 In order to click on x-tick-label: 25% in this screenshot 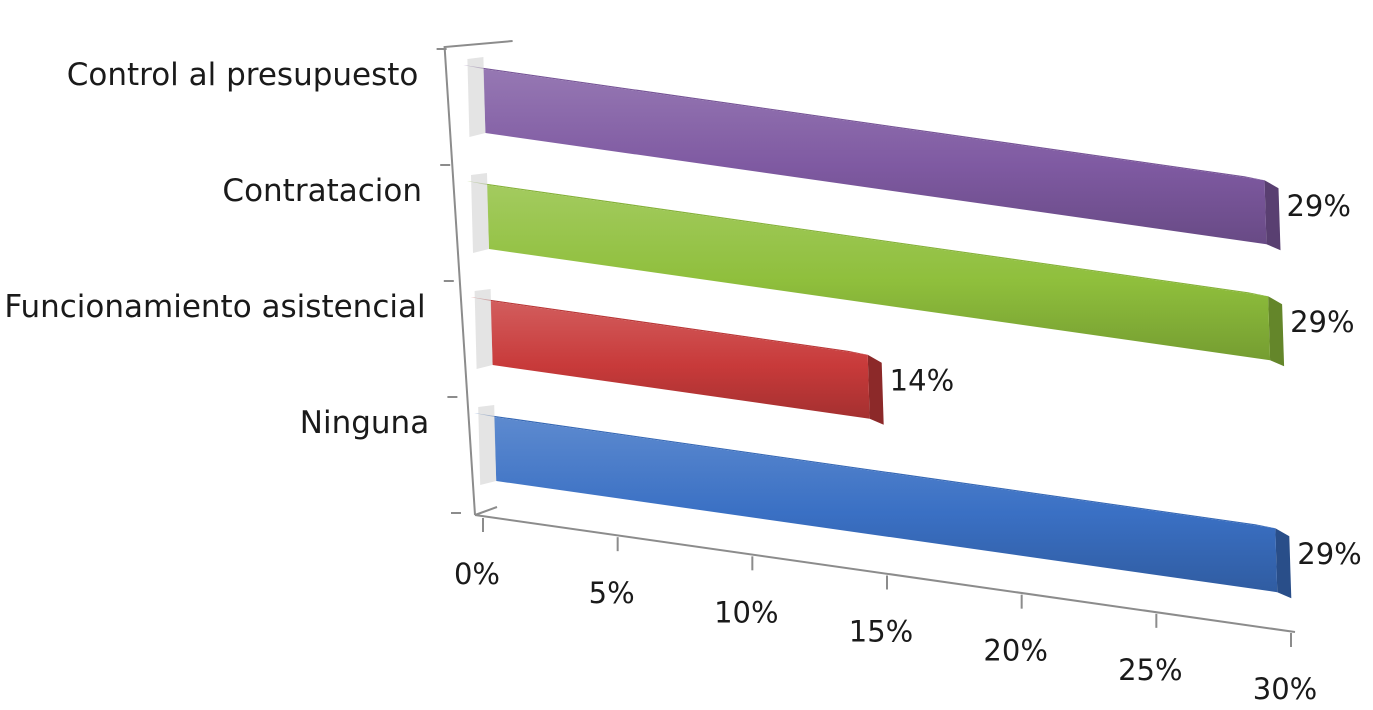, I will do `click(1150, 670)`.